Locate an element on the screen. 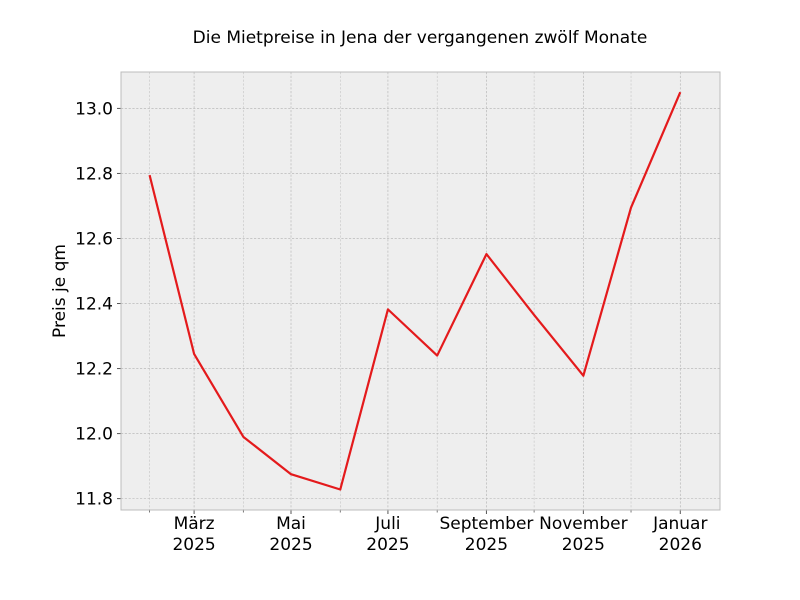 The width and height of the screenshot is (800, 600). y-tick-label: 12.2 is located at coordinates (94, 370).